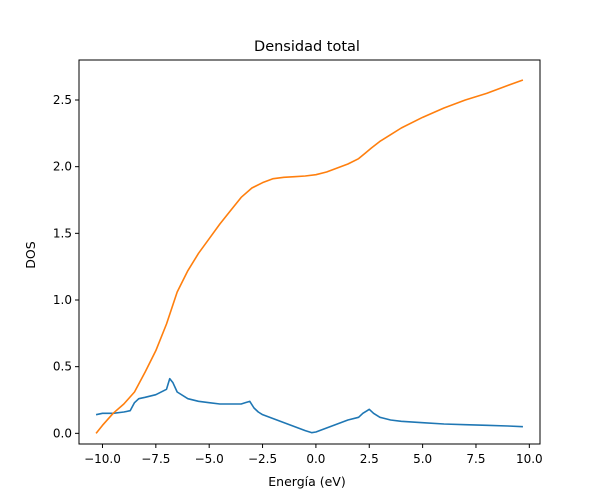  Describe the element at coordinates (262, 459) in the screenshot. I see `x-tick-label: −2.5` at that location.